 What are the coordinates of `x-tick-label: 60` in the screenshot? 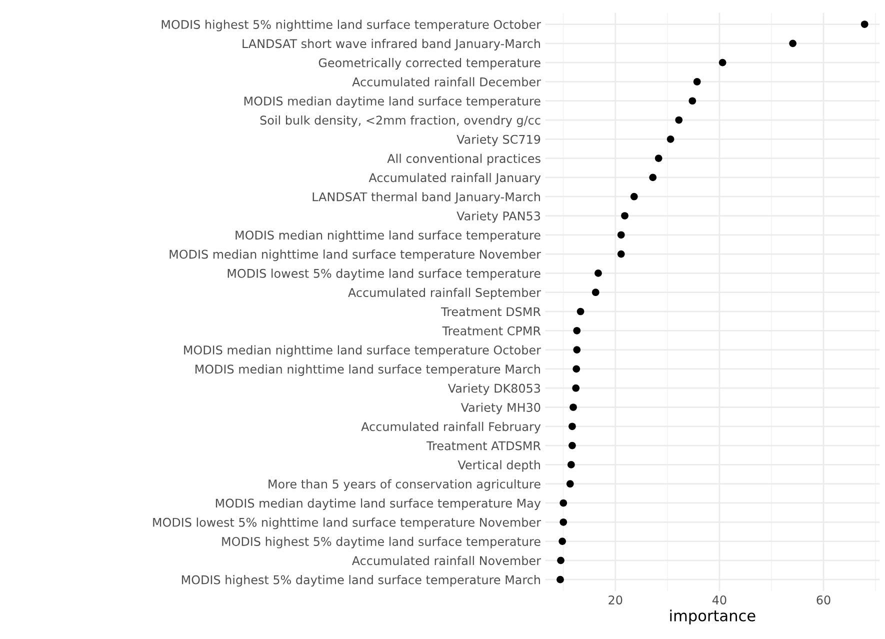 It's located at (823, 599).